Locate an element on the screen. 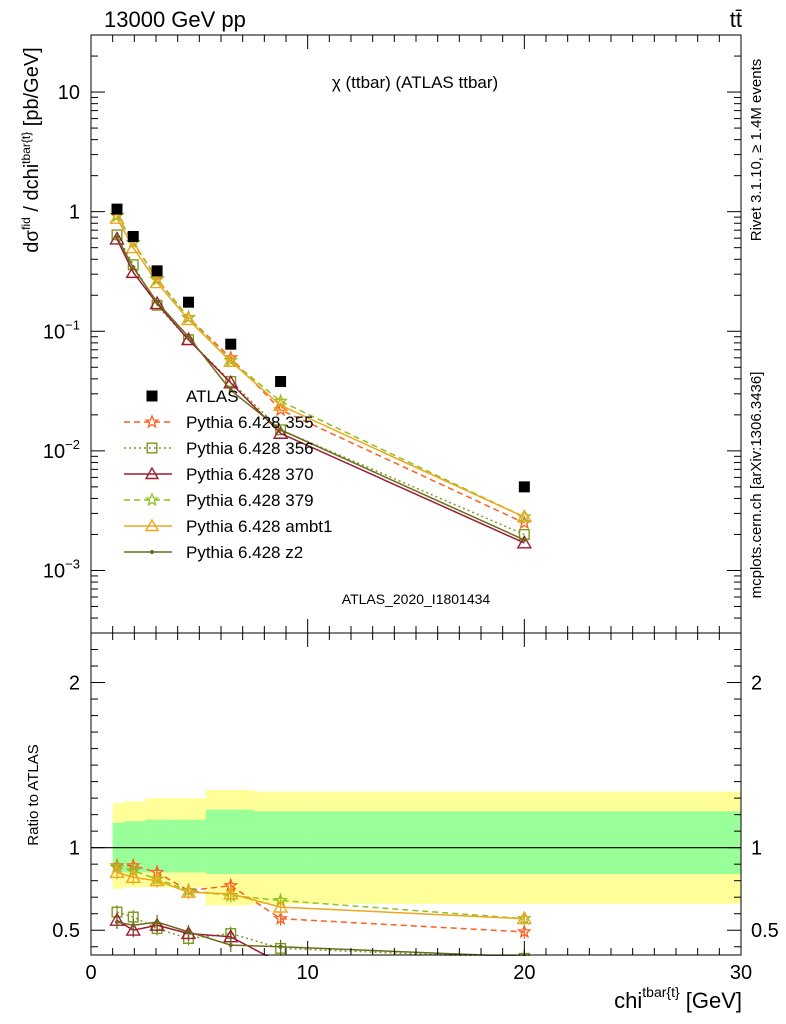  ratio-y-tick-label-right: 1 is located at coordinates (756, 849).